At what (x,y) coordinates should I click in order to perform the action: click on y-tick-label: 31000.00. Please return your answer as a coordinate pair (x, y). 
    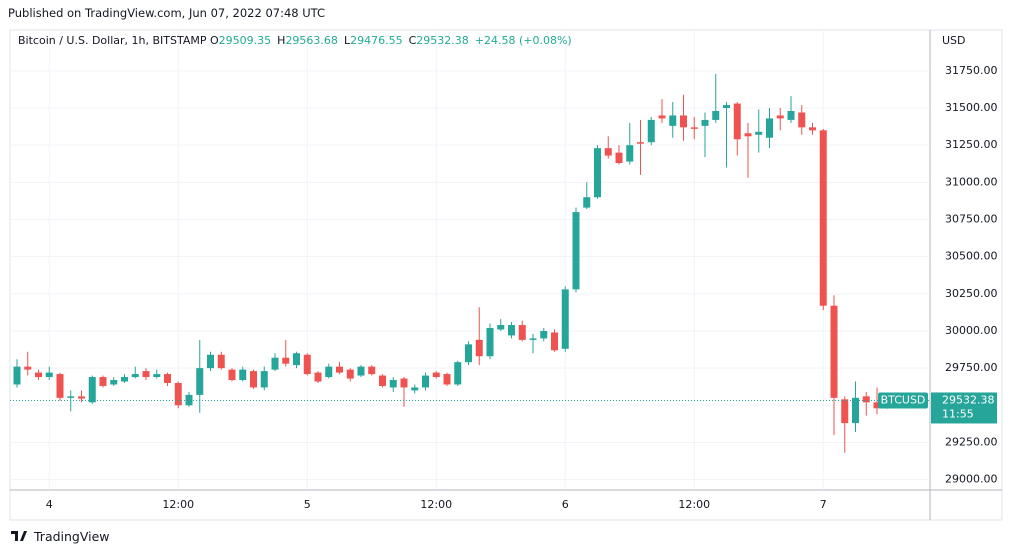
    Looking at the image, I should click on (971, 181).